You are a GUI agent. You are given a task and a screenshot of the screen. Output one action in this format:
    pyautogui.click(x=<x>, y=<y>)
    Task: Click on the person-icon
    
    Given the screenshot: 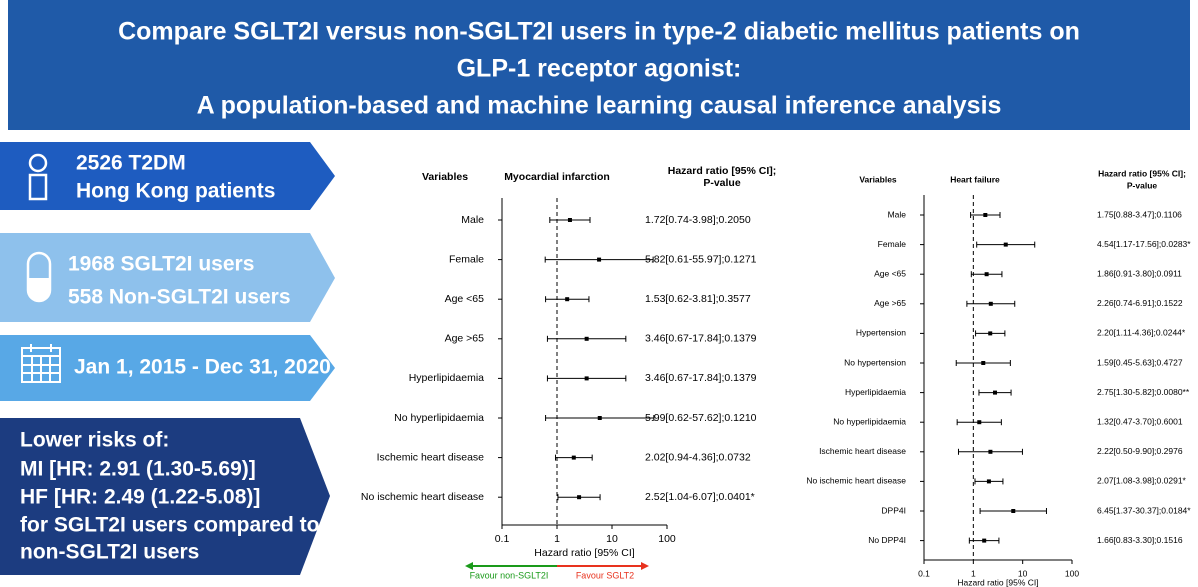 What is the action you would take?
    pyautogui.click(x=38, y=177)
    